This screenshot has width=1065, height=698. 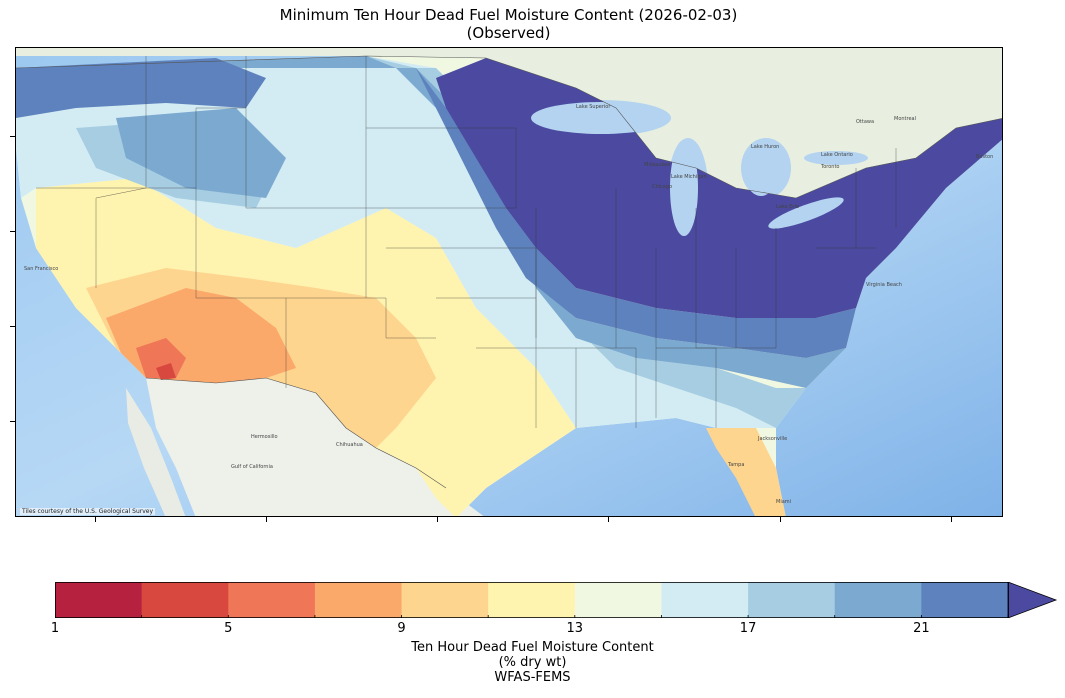 What do you see at coordinates (829, 167) in the screenshot?
I see `city-label-toronto: Toronto` at bounding box center [829, 167].